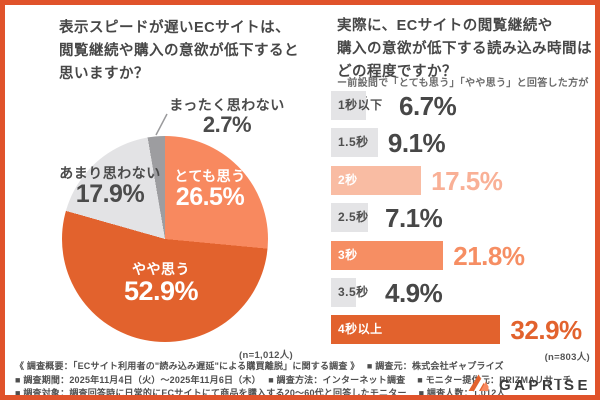 This screenshot has height=400, width=600. I want to click on bar-category-label: 3.5秒, so click(353, 292).